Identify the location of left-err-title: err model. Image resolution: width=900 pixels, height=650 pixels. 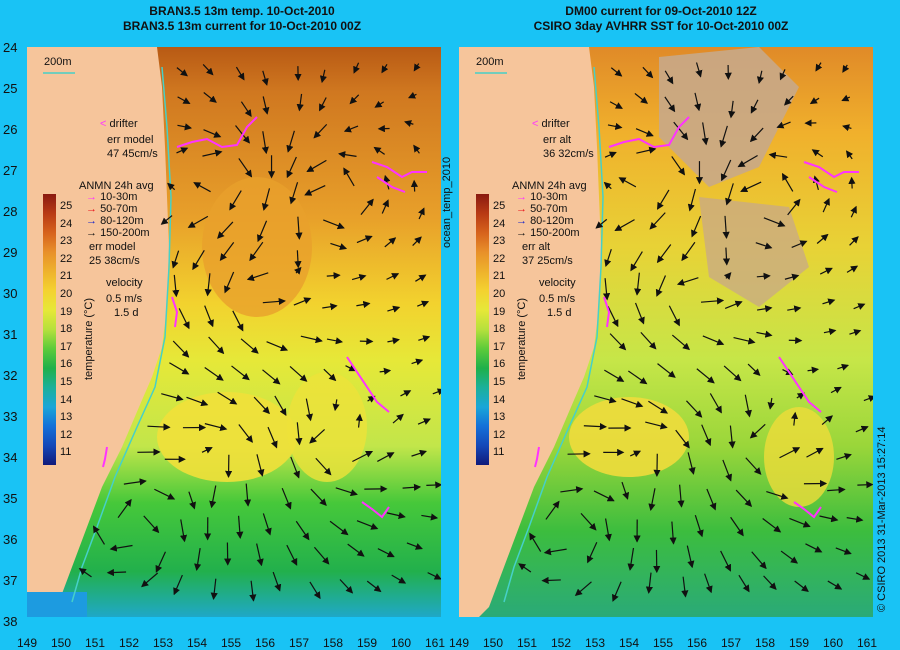
(130, 140).